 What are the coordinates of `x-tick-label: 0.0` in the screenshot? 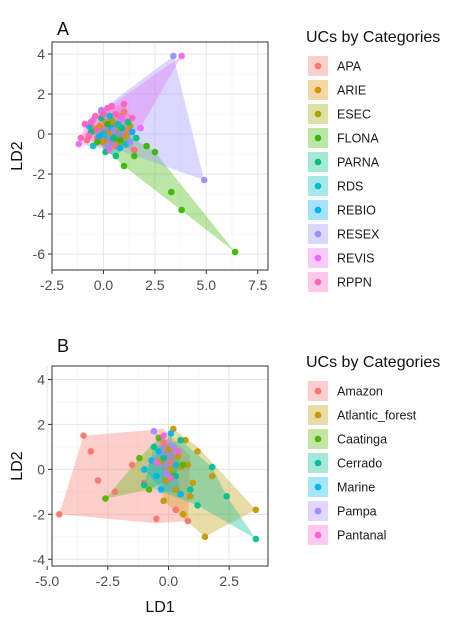 It's located at (169, 581).